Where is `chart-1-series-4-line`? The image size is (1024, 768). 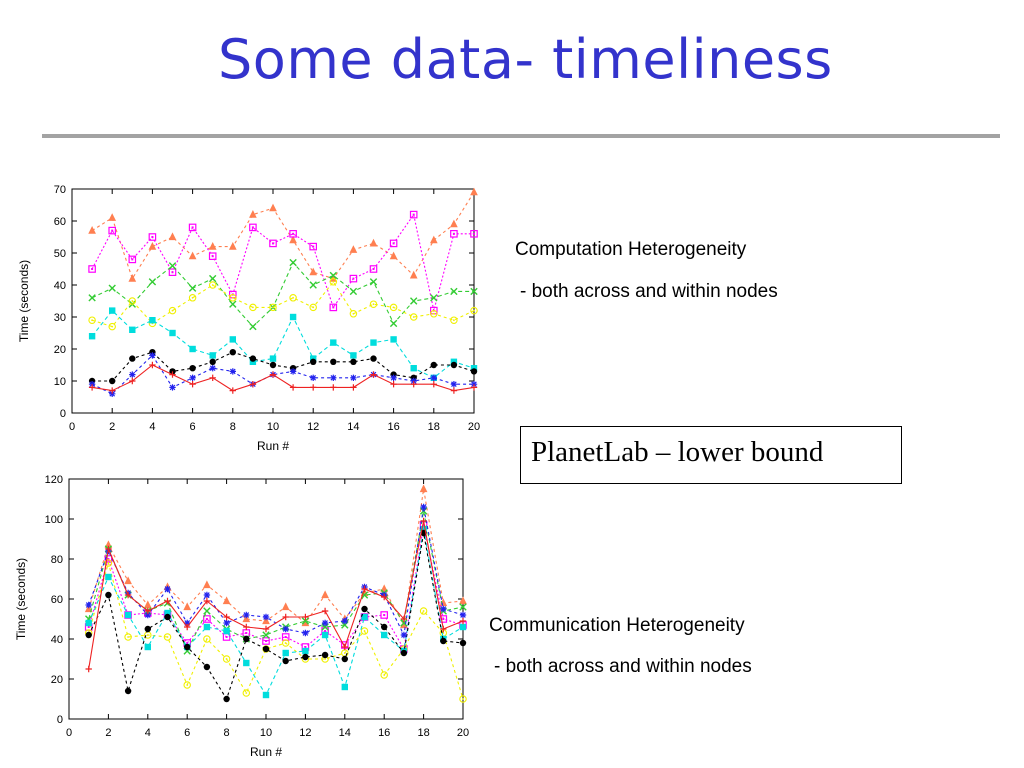 chart-1-series-4-line is located at coordinates (276, 612).